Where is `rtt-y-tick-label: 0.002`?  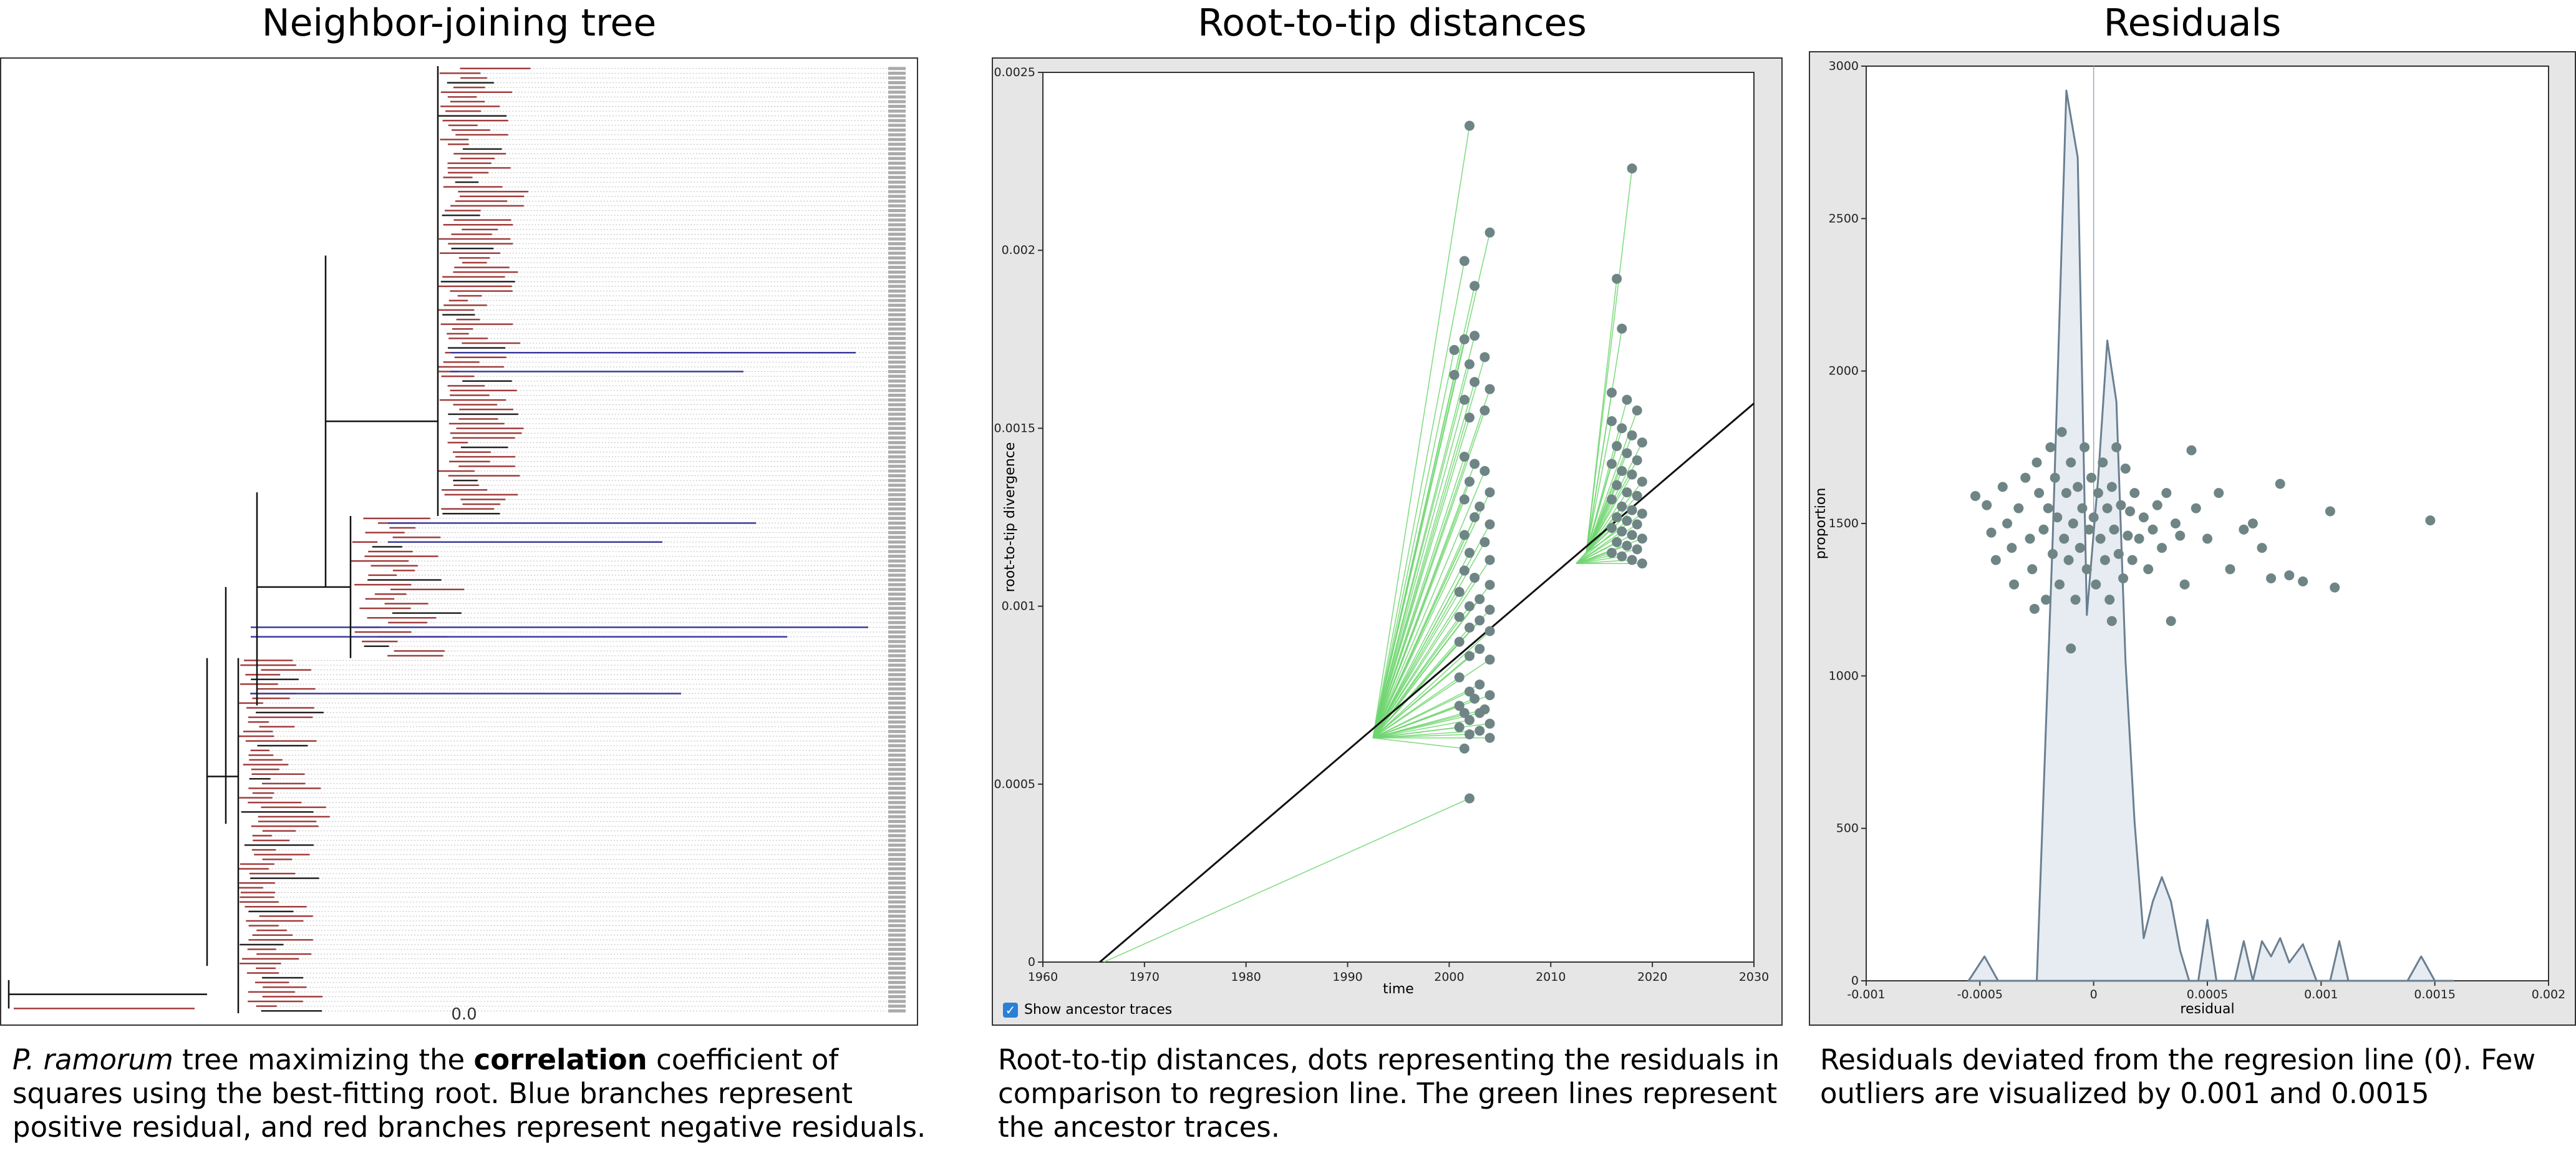 rtt-y-tick-label: 0.002 is located at coordinates (1018, 250).